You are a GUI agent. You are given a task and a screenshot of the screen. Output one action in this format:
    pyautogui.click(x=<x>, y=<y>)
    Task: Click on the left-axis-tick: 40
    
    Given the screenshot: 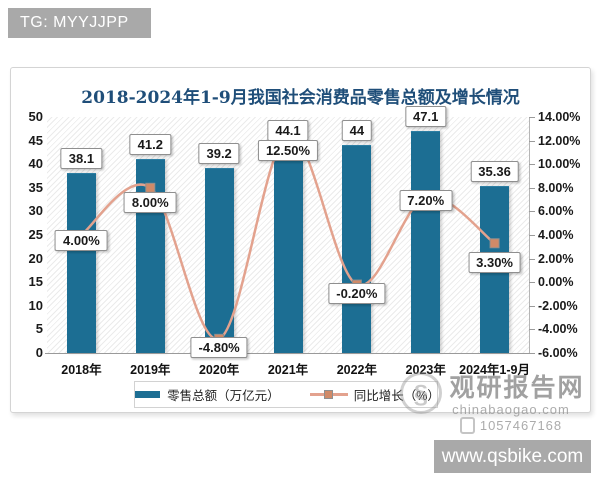 What is the action you would take?
    pyautogui.click(x=35, y=164)
    